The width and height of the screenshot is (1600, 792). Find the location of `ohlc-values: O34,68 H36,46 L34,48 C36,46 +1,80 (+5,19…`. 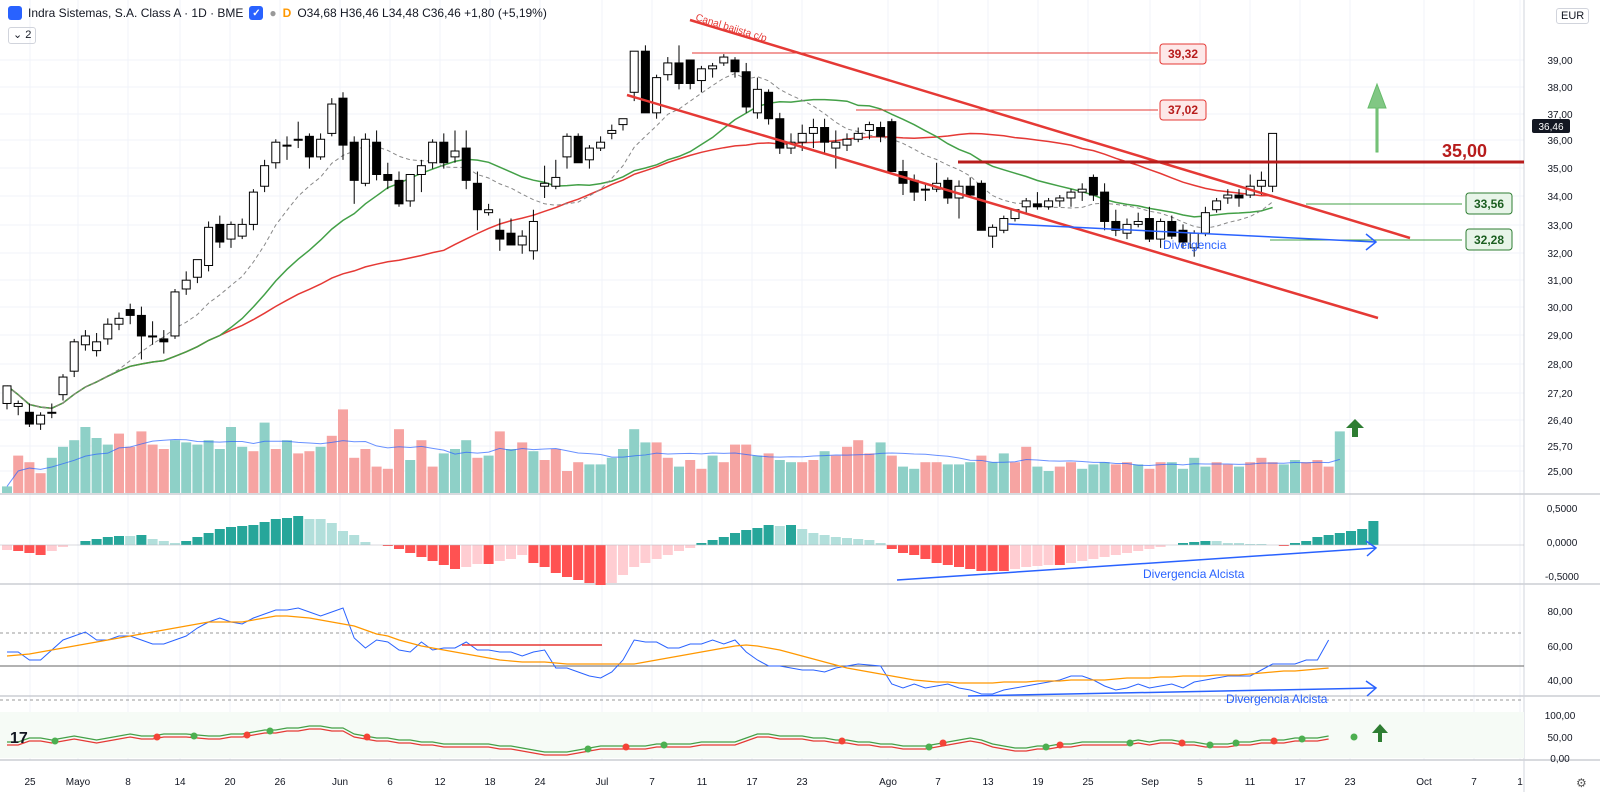

ohlc-values: O34,68 H36,46 L34,48 C36,46 +1,80 (+5,19… is located at coordinates (422, 13).